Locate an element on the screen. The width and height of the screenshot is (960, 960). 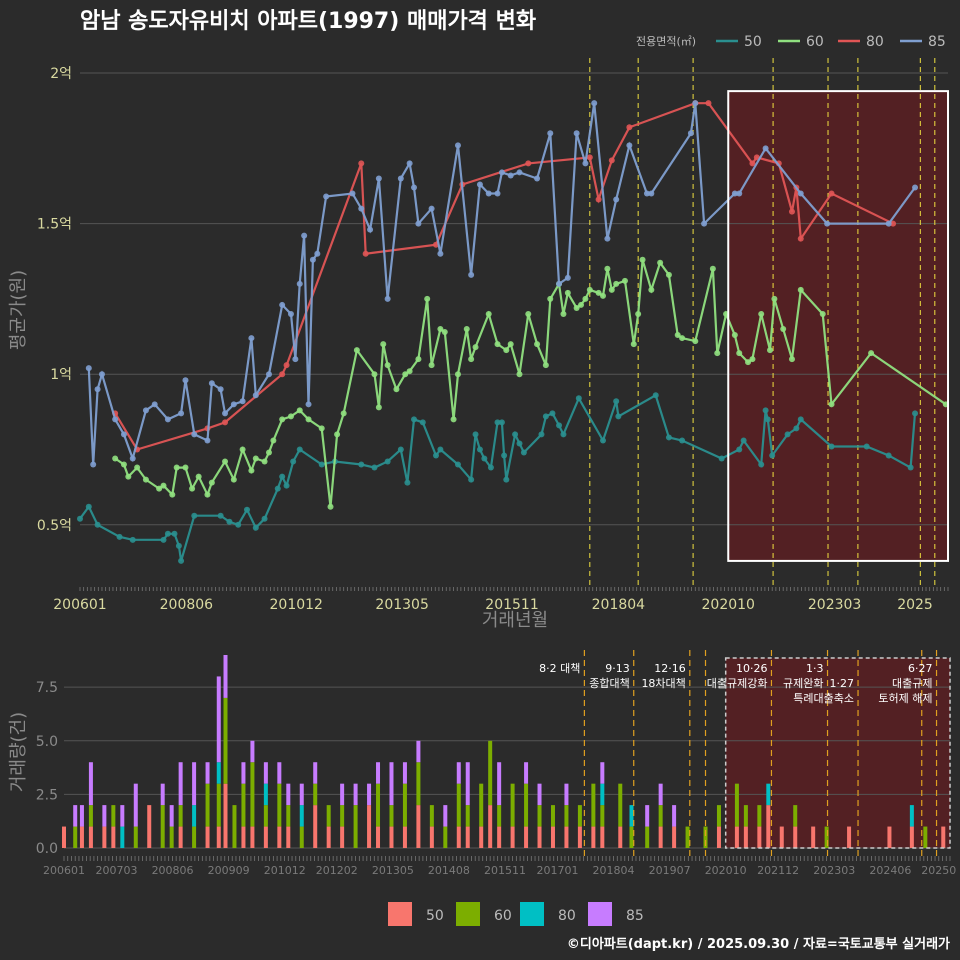
x-tick-label: 201804 is located at coordinates (619, 605).